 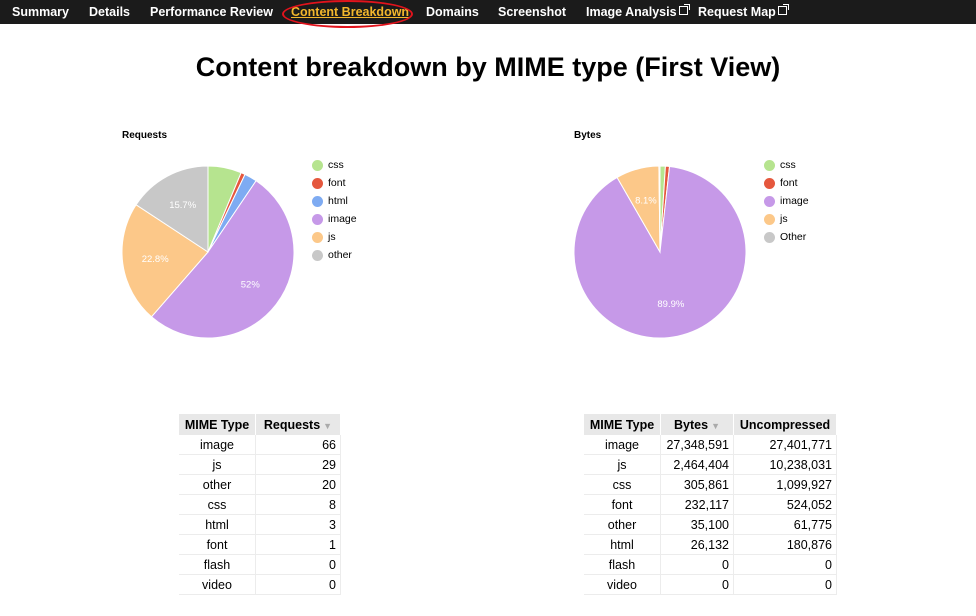 What do you see at coordinates (622, 484) in the screenshot?
I see `cell-mime-type: css` at bounding box center [622, 484].